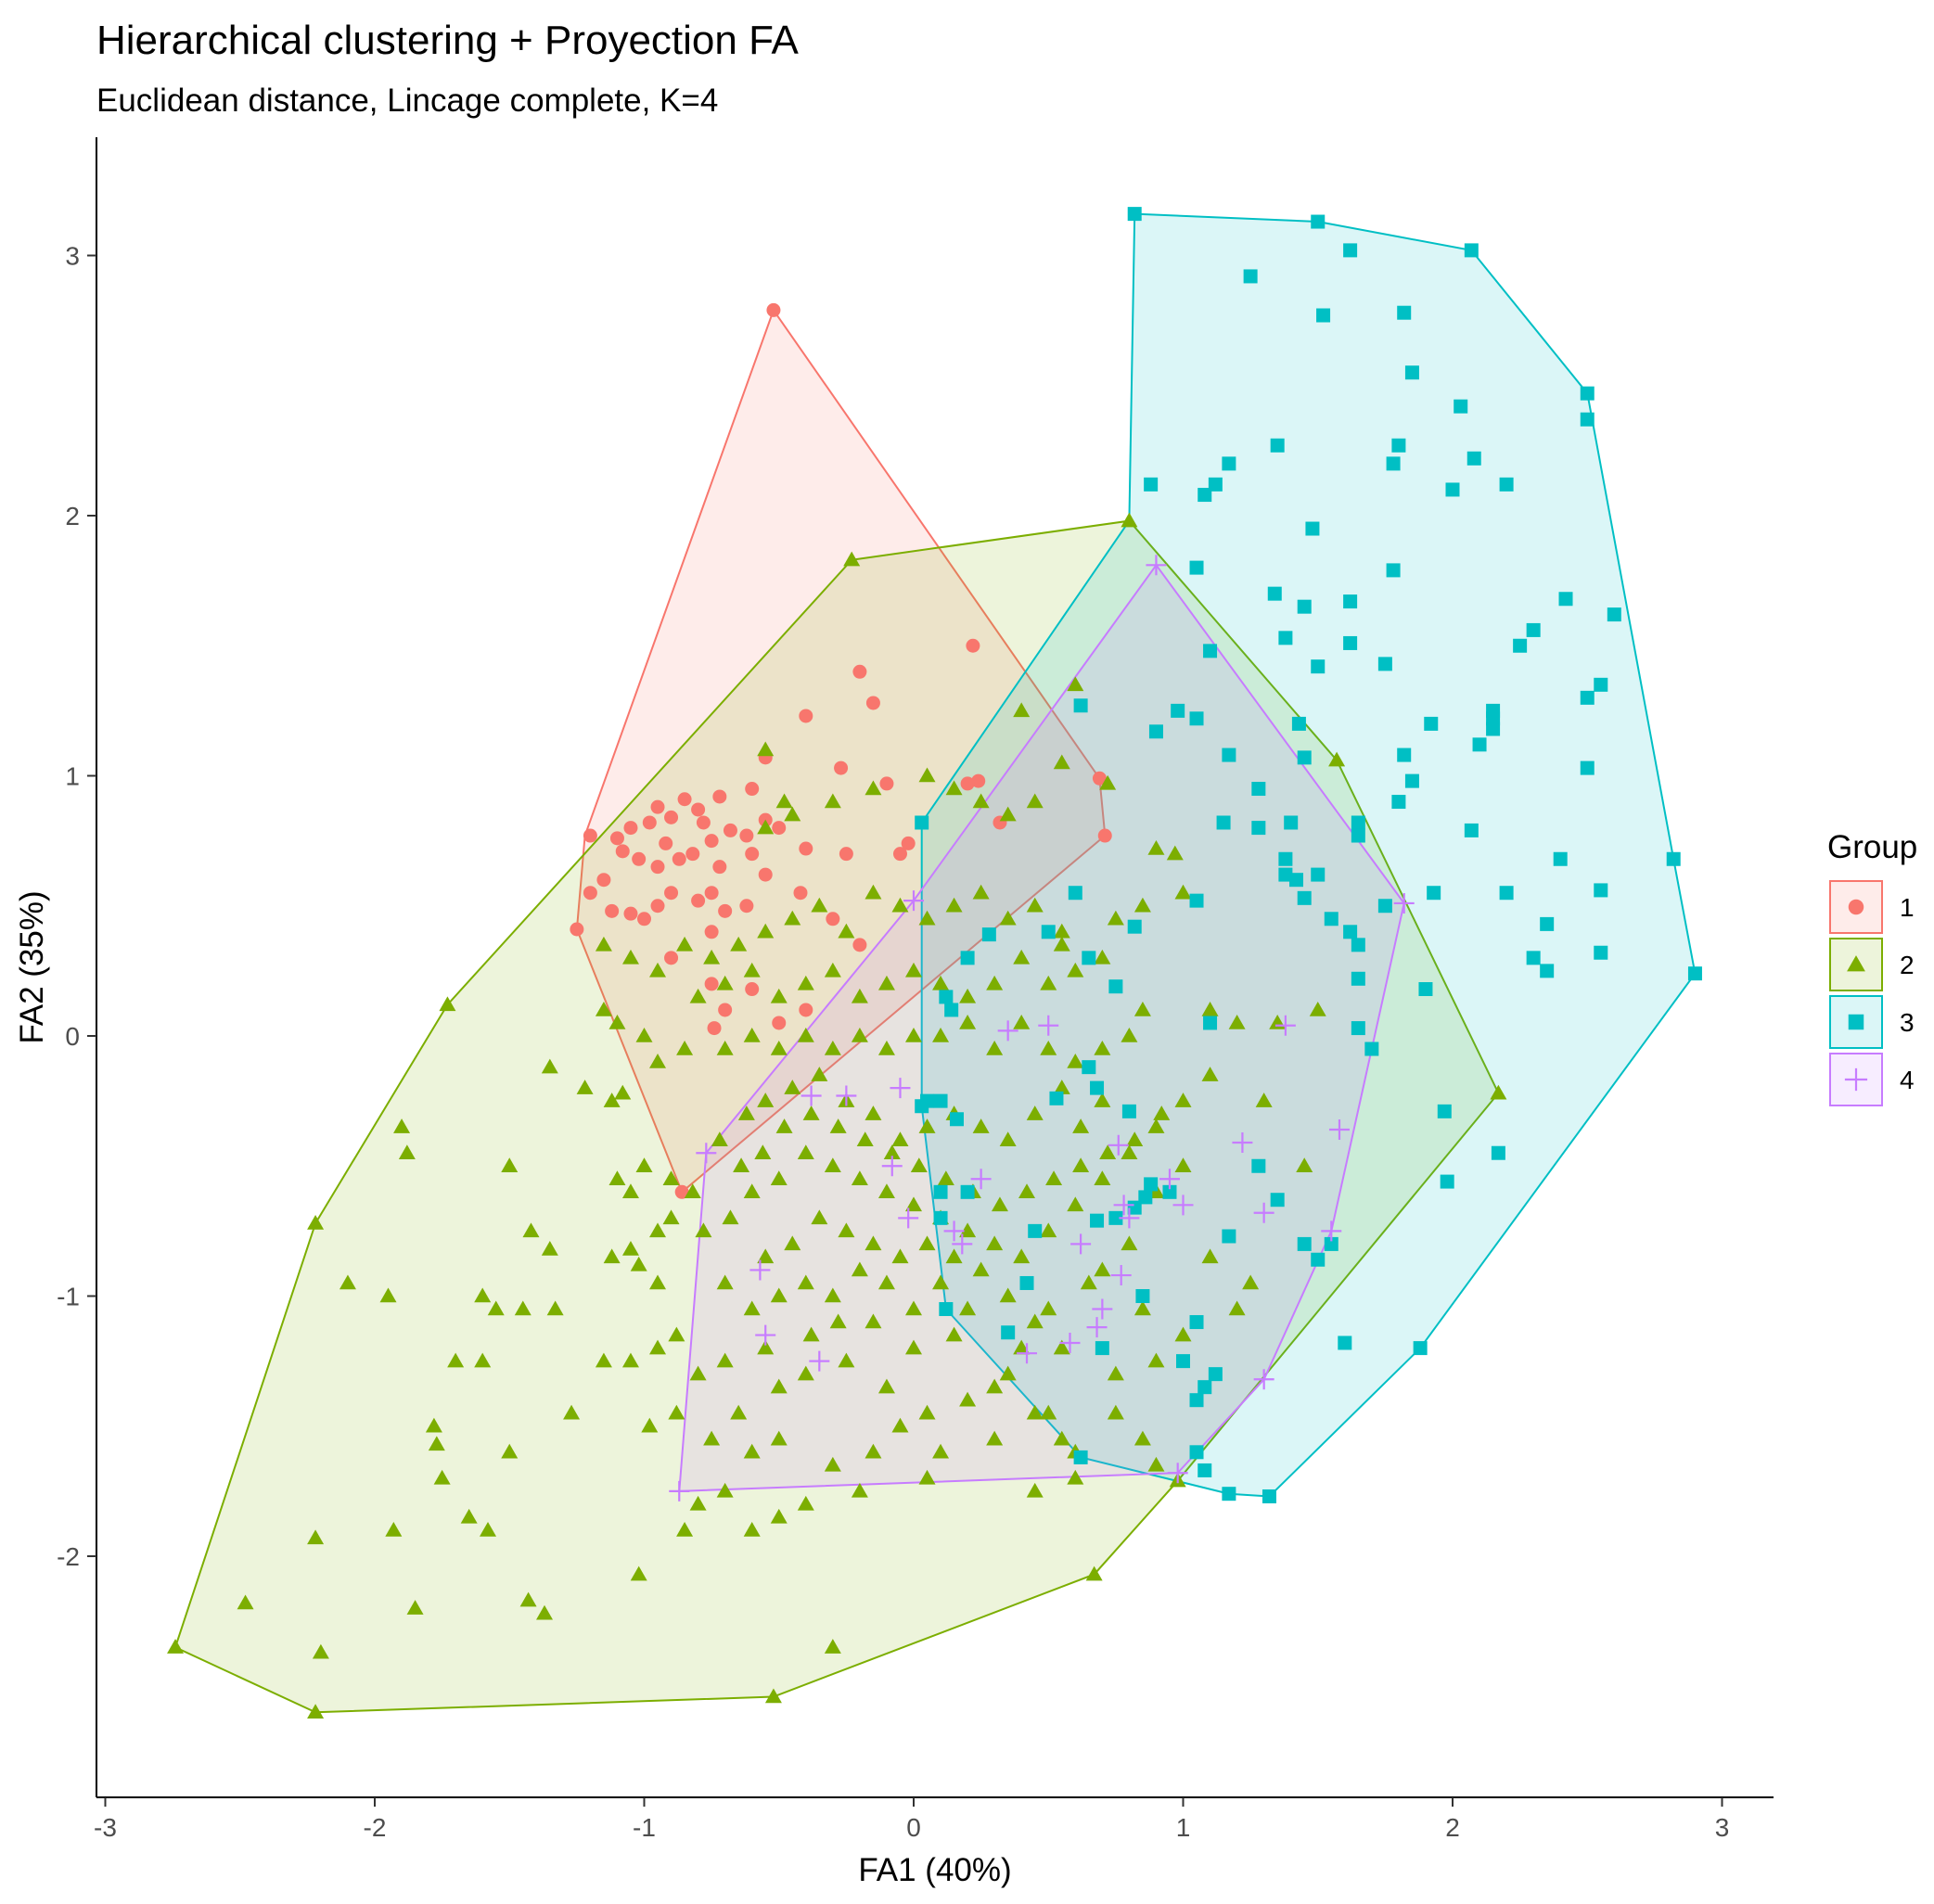 The image size is (1934, 1904). Describe the element at coordinates (934, 1870) in the screenshot. I see `x-axis-title: FA1 (40%)` at that location.